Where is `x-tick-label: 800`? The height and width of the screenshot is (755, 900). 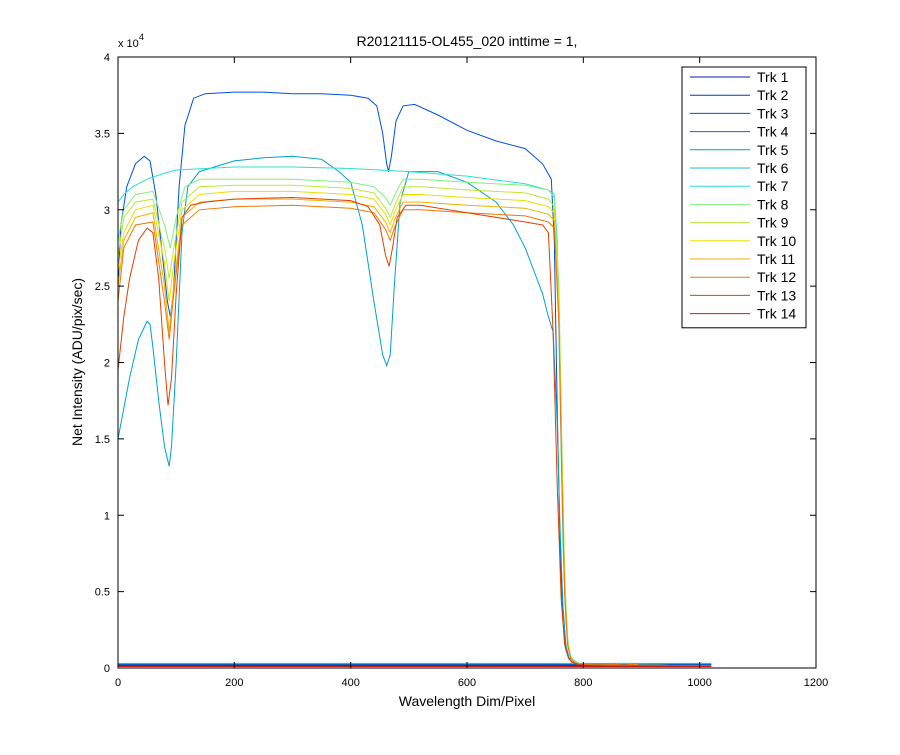
x-tick-label: 800 is located at coordinates (583, 683).